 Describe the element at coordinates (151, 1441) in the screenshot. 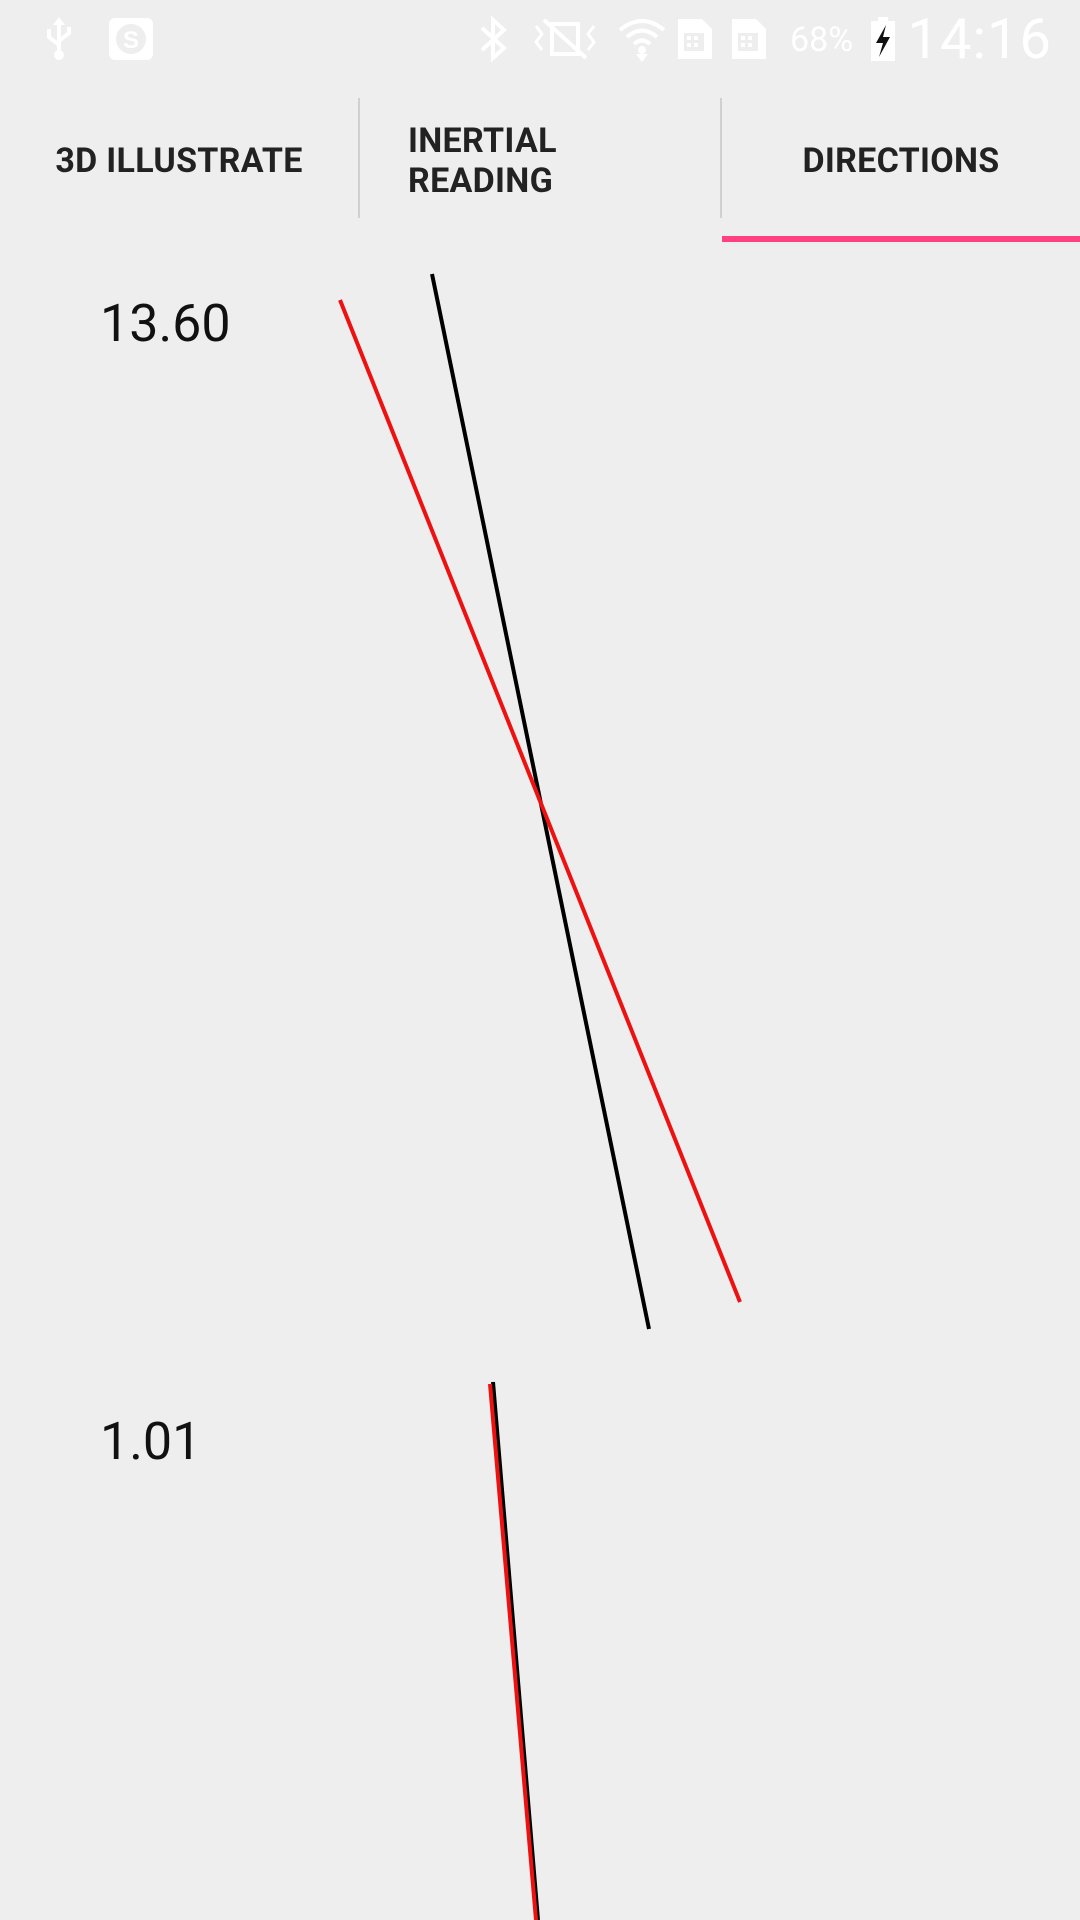

I see `bottom-reading-value: 1.01` at that location.